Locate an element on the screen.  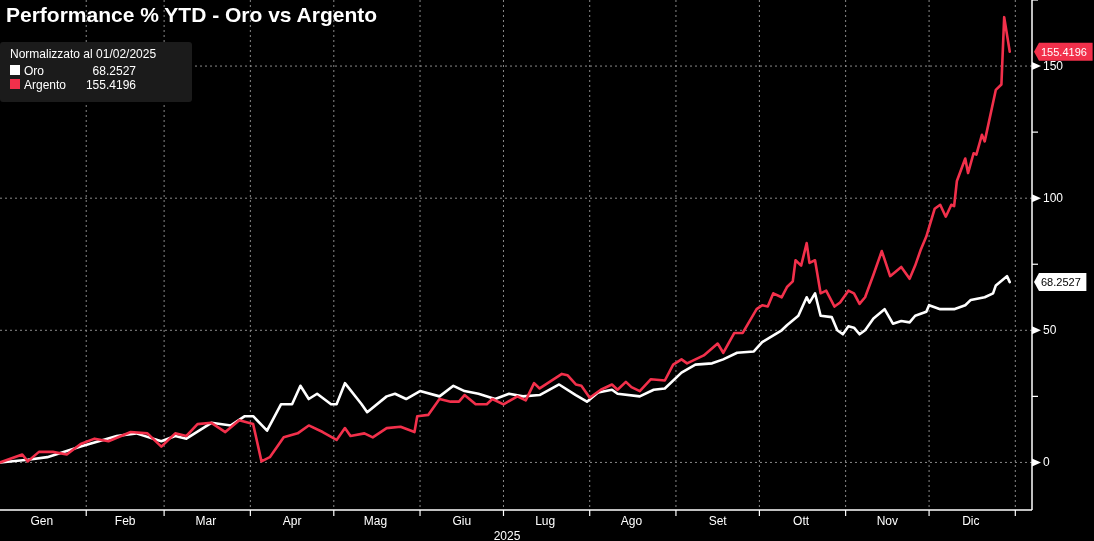
y-tick-label: 100 is located at coordinates (1053, 198).